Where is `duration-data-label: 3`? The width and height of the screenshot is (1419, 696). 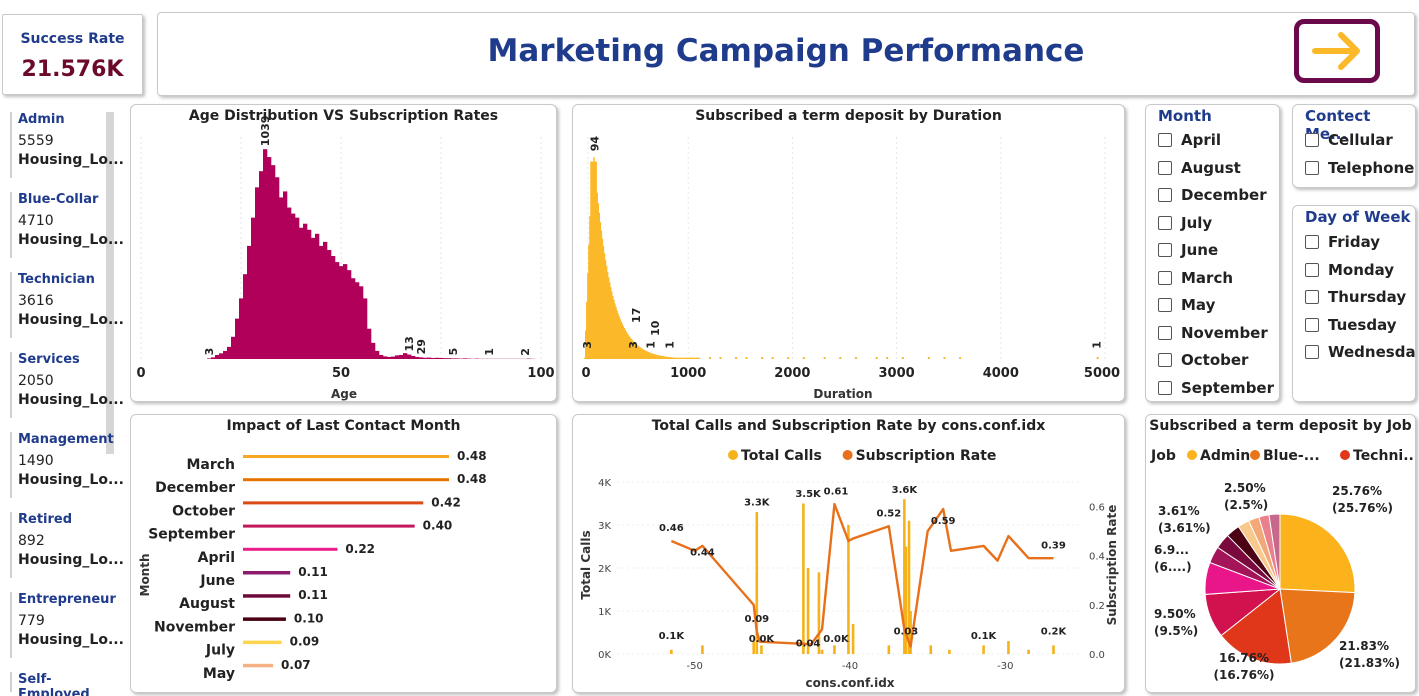
duration-data-label: 3 is located at coordinates (587, 345).